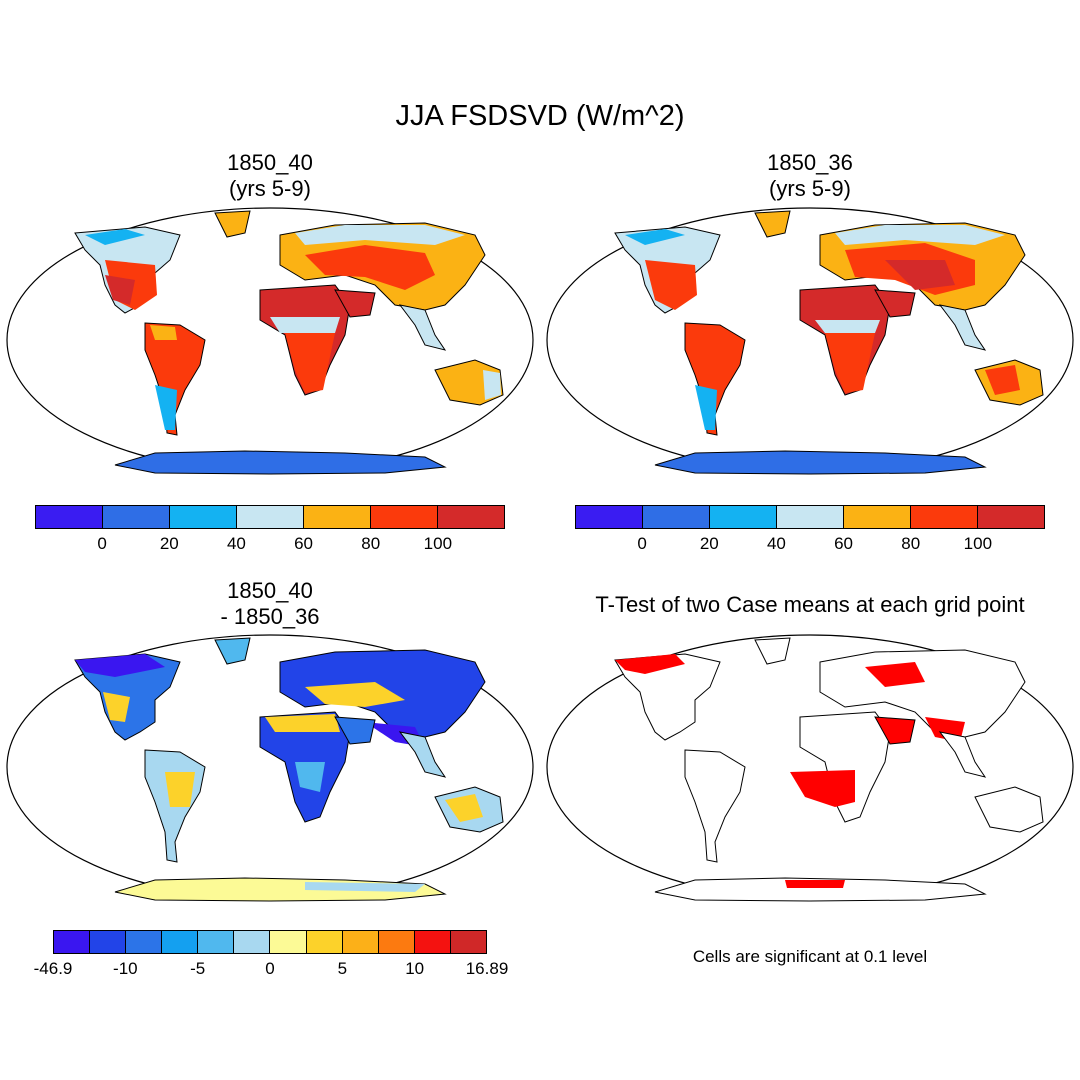  I want to click on panel-title-diff: 1850_40 - 1850_36, so click(270, 603).